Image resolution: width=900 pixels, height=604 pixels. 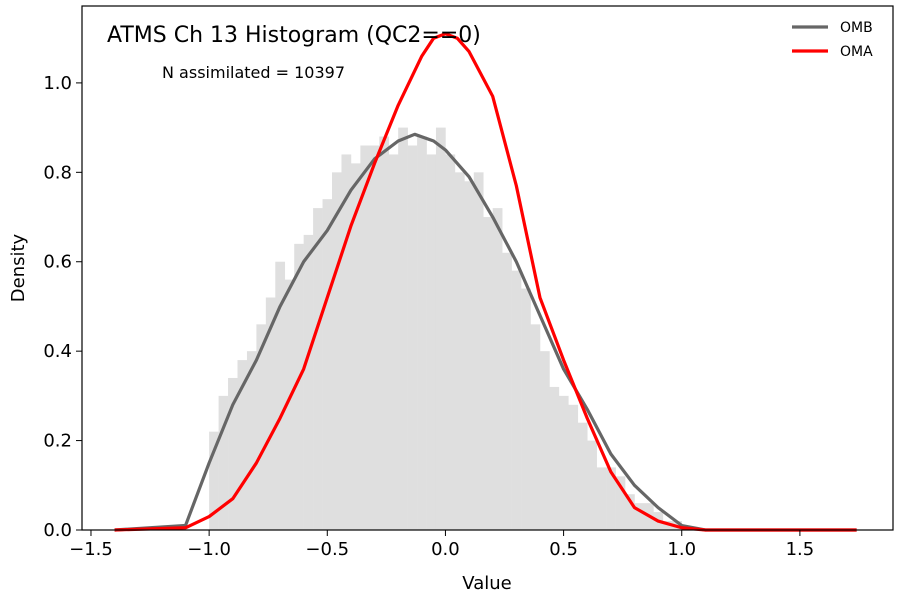 What do you see at coordinates (856, 28) in the screenshot?
I see `legend-label: OMB` at bounding box center [856, 28].